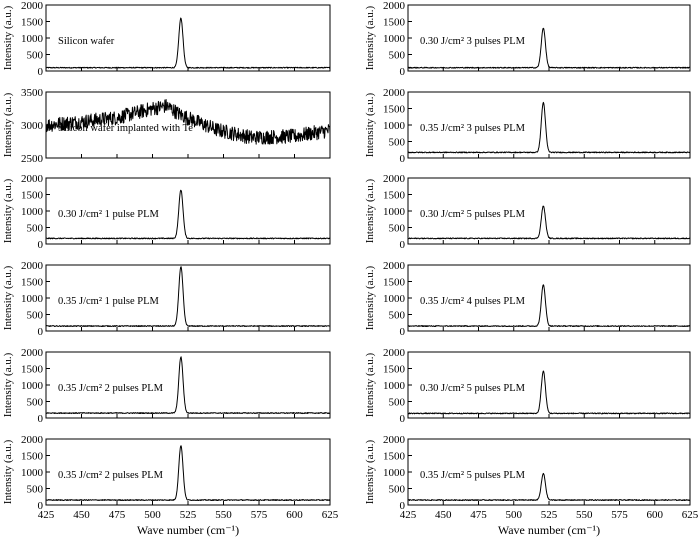  What do you see at coordinates (81, 515) in the screenshot?
I see `x-tick-label: 450` at bounding box center [81, 515].